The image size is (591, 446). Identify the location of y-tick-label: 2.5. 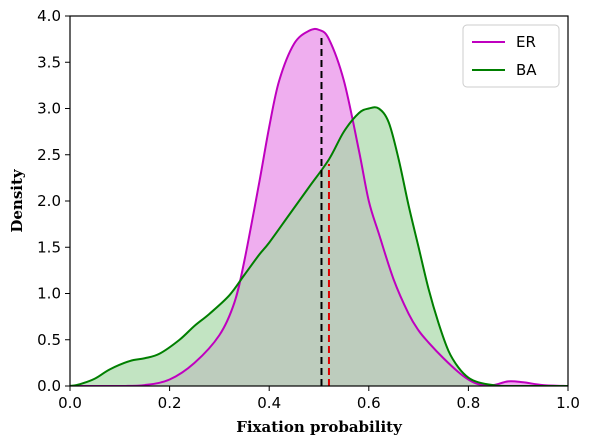
(49, 155).